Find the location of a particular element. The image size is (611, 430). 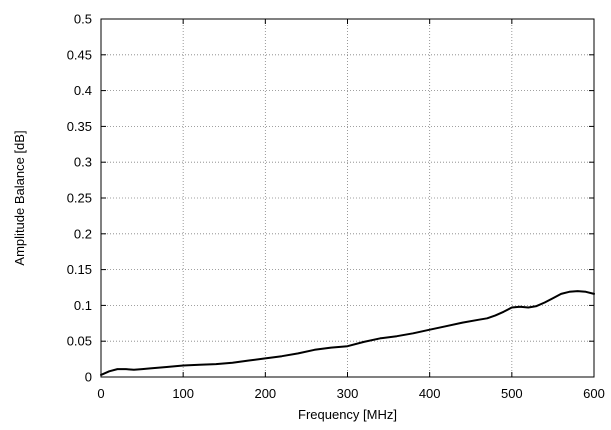

x-tick-label: 400 is located at coordinates (430, 393).